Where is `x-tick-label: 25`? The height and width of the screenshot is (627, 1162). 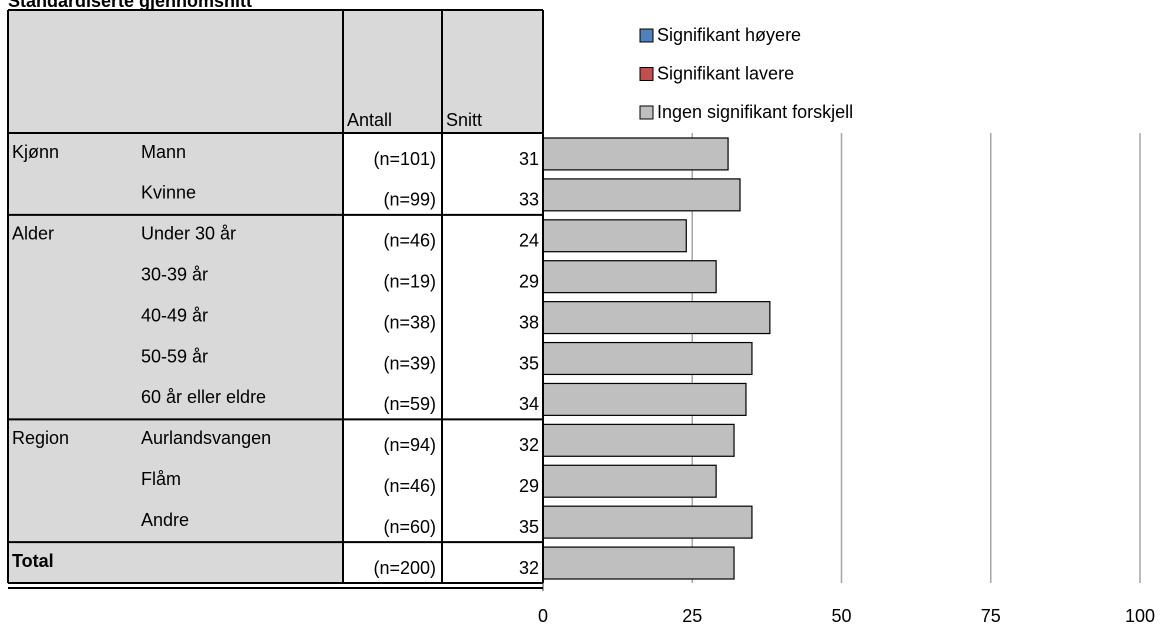
x-tick-label: 25 is located at coordinates (692, 616).